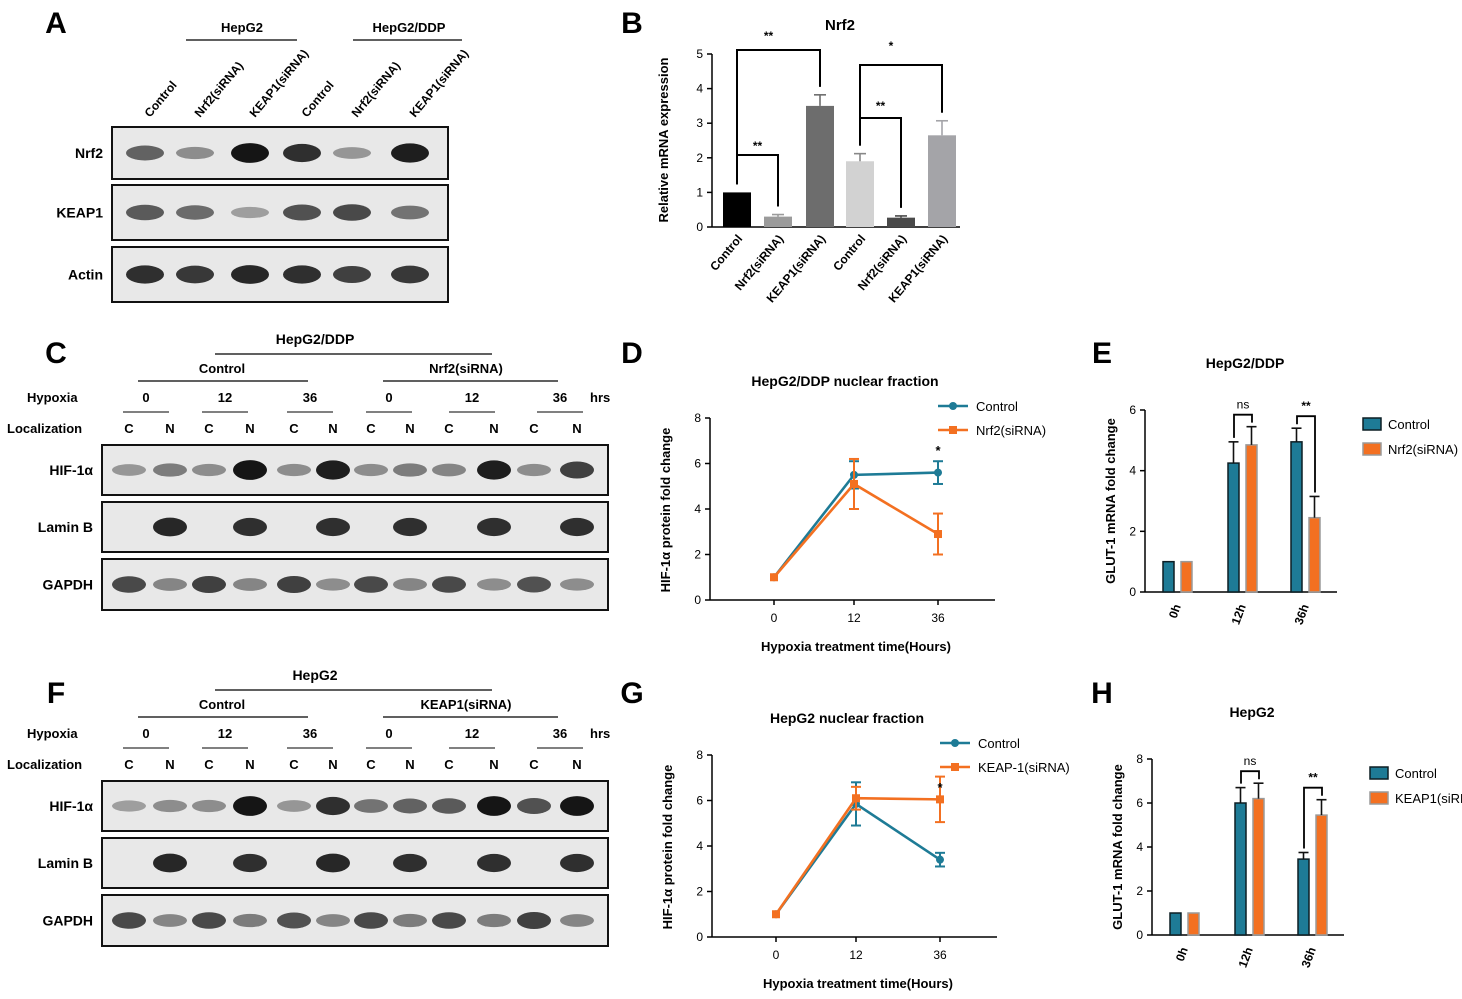 This screenshot has height=999, width=1462. Describe the element at coordinates (280, 212) in the screenshot. I see `blot-KEAP1` at that location.